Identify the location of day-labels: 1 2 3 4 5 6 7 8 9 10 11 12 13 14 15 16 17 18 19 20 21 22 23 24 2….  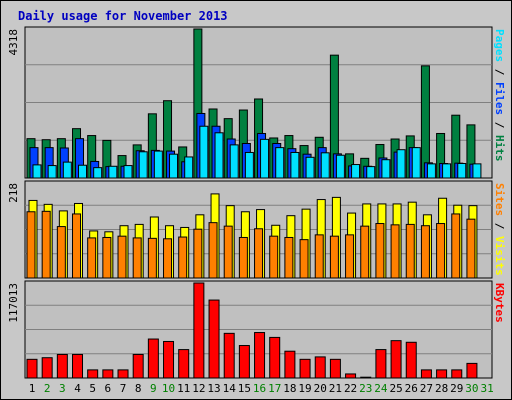
(261, 388).